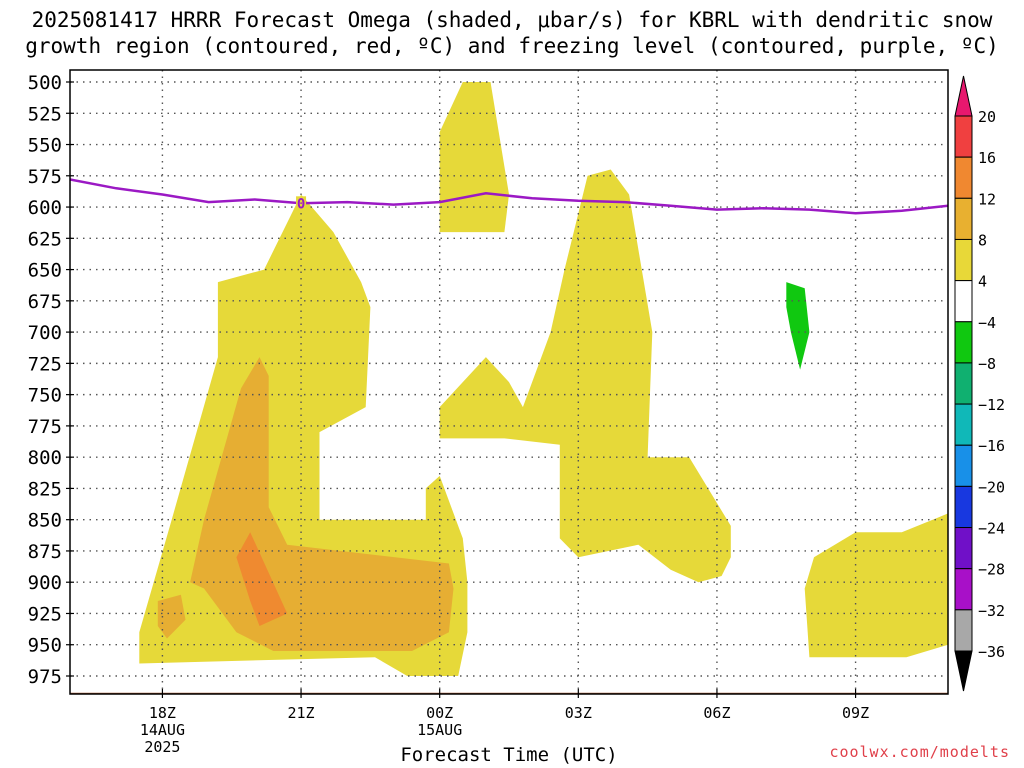 Image resolution: width=1024 pixels, height=768 pixels. Describe the element at coordinates (987, 117) in the screenshot. I see `colorbar-label-0: 20` at that location.